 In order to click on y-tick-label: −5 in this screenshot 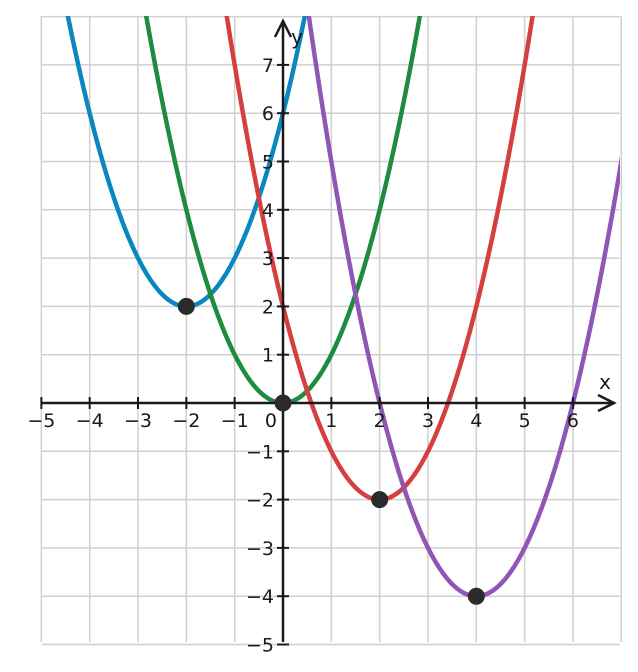, I will do `click(260, 646)`.